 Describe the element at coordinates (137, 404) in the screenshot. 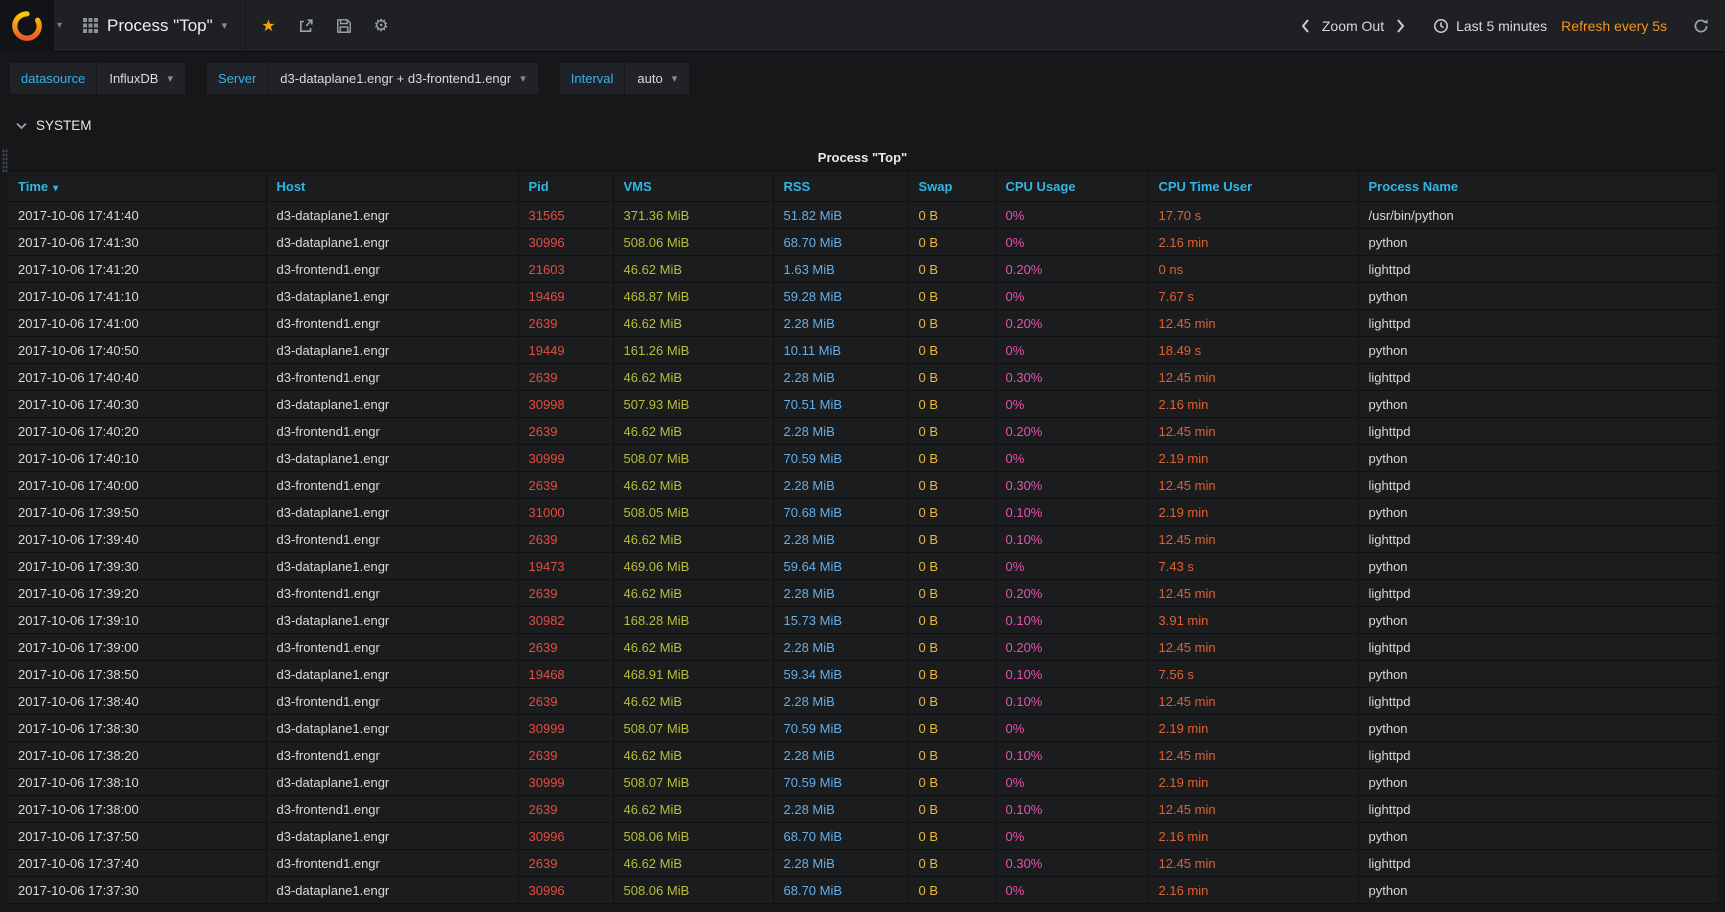

I see `cell-time: 2017-10-06 17:40:30` at that location.